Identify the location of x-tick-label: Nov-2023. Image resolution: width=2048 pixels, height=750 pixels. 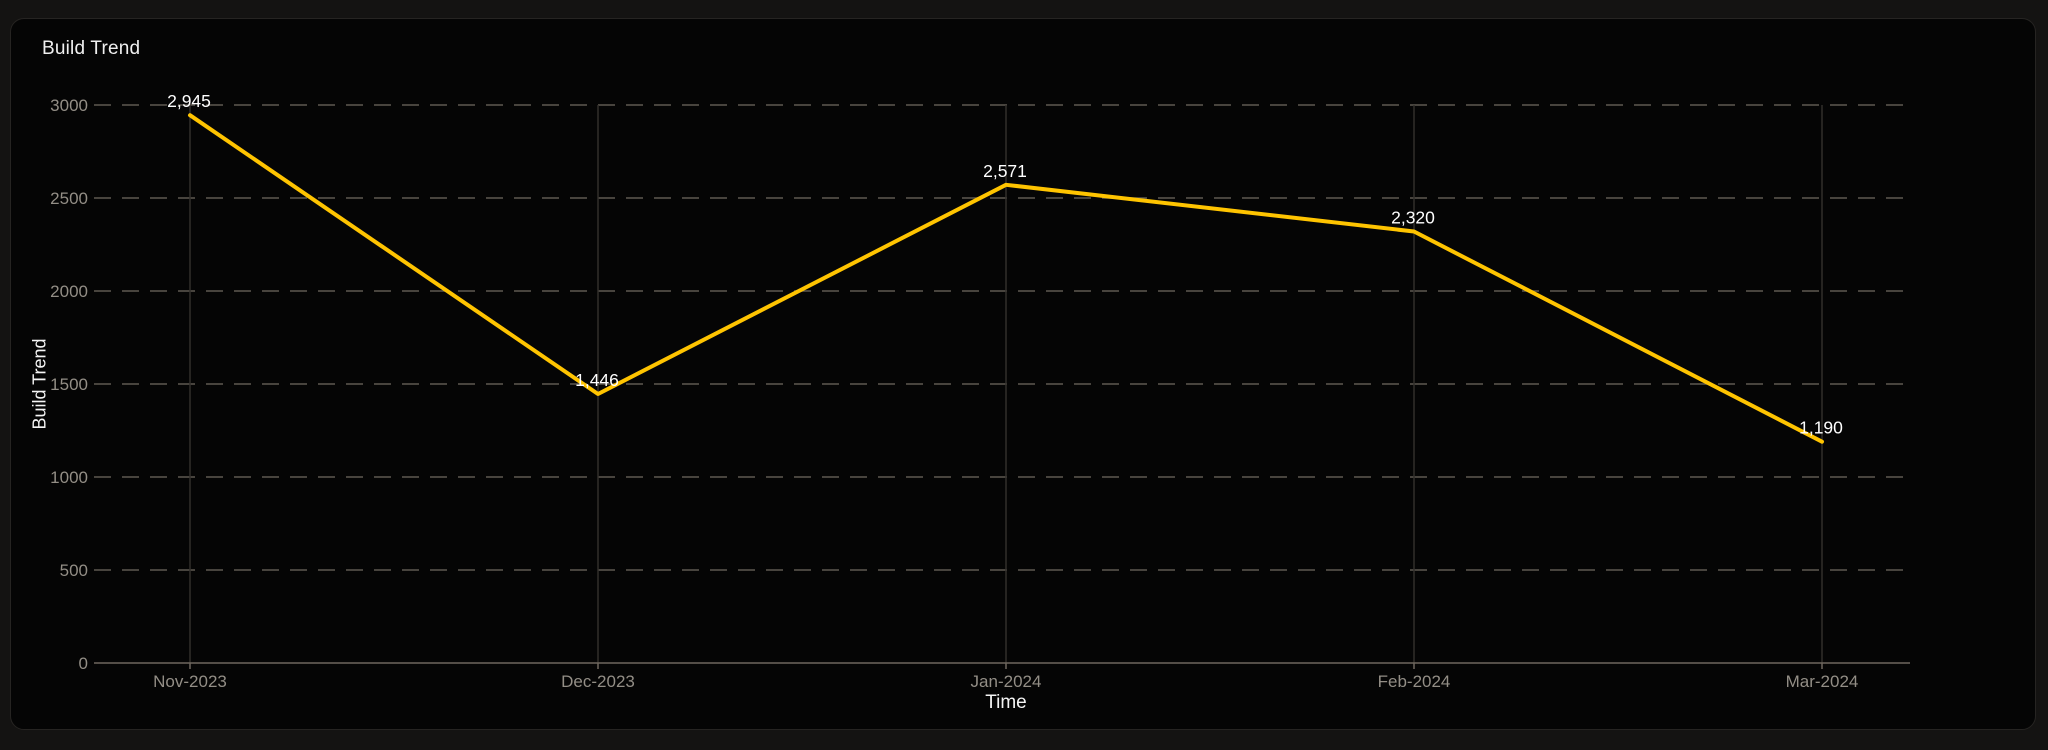
(190, 681).